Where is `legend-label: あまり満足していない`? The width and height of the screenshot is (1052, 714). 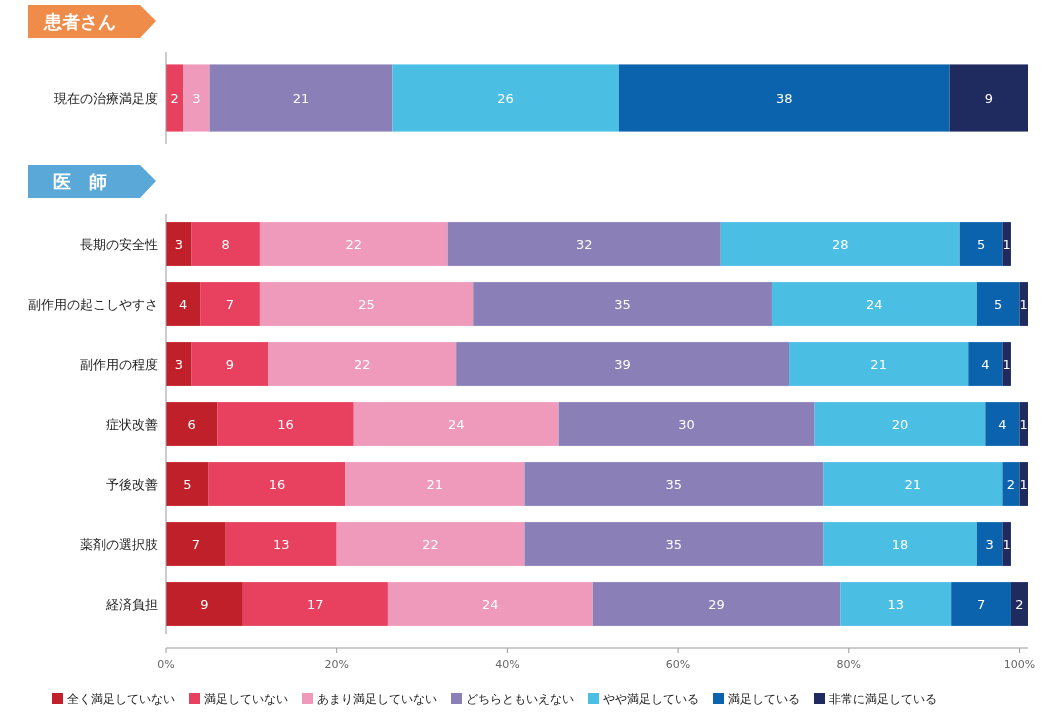 legend-label: あまり満足していない is located at coordinates (377, 699).